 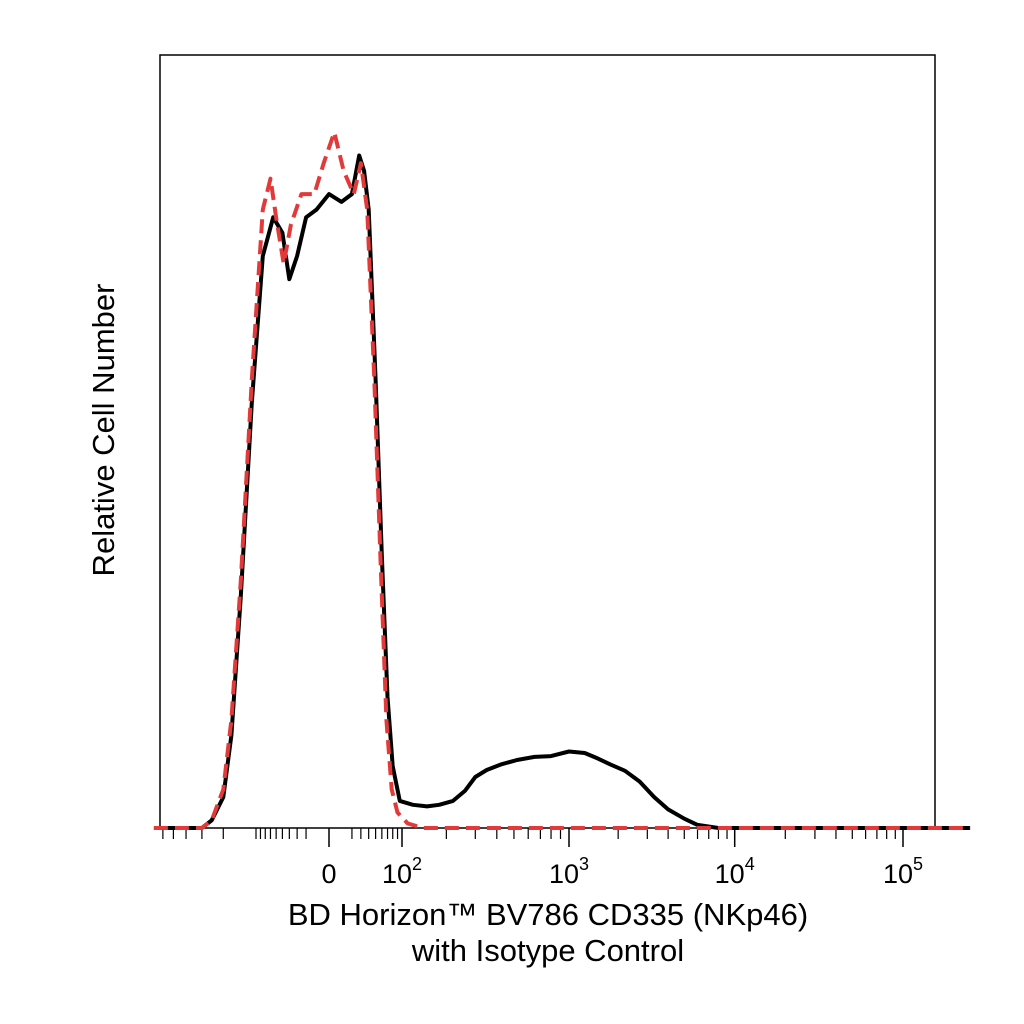 I want to click on x-tick-label: 10³, so click(x=569, y=871).